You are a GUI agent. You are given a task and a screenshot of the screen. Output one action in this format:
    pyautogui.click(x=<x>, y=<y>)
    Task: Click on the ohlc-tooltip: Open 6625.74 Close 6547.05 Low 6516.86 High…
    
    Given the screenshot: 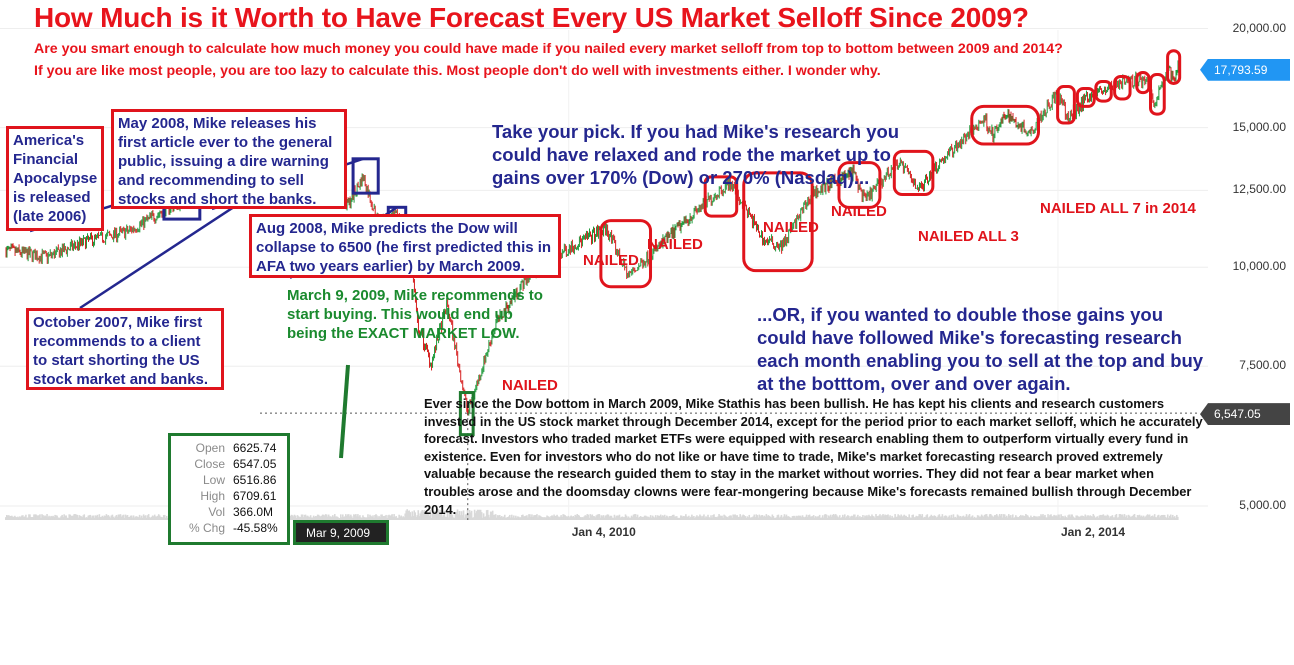 What is the action you would take?
    pyautogui.click(x=229, y=489)
    